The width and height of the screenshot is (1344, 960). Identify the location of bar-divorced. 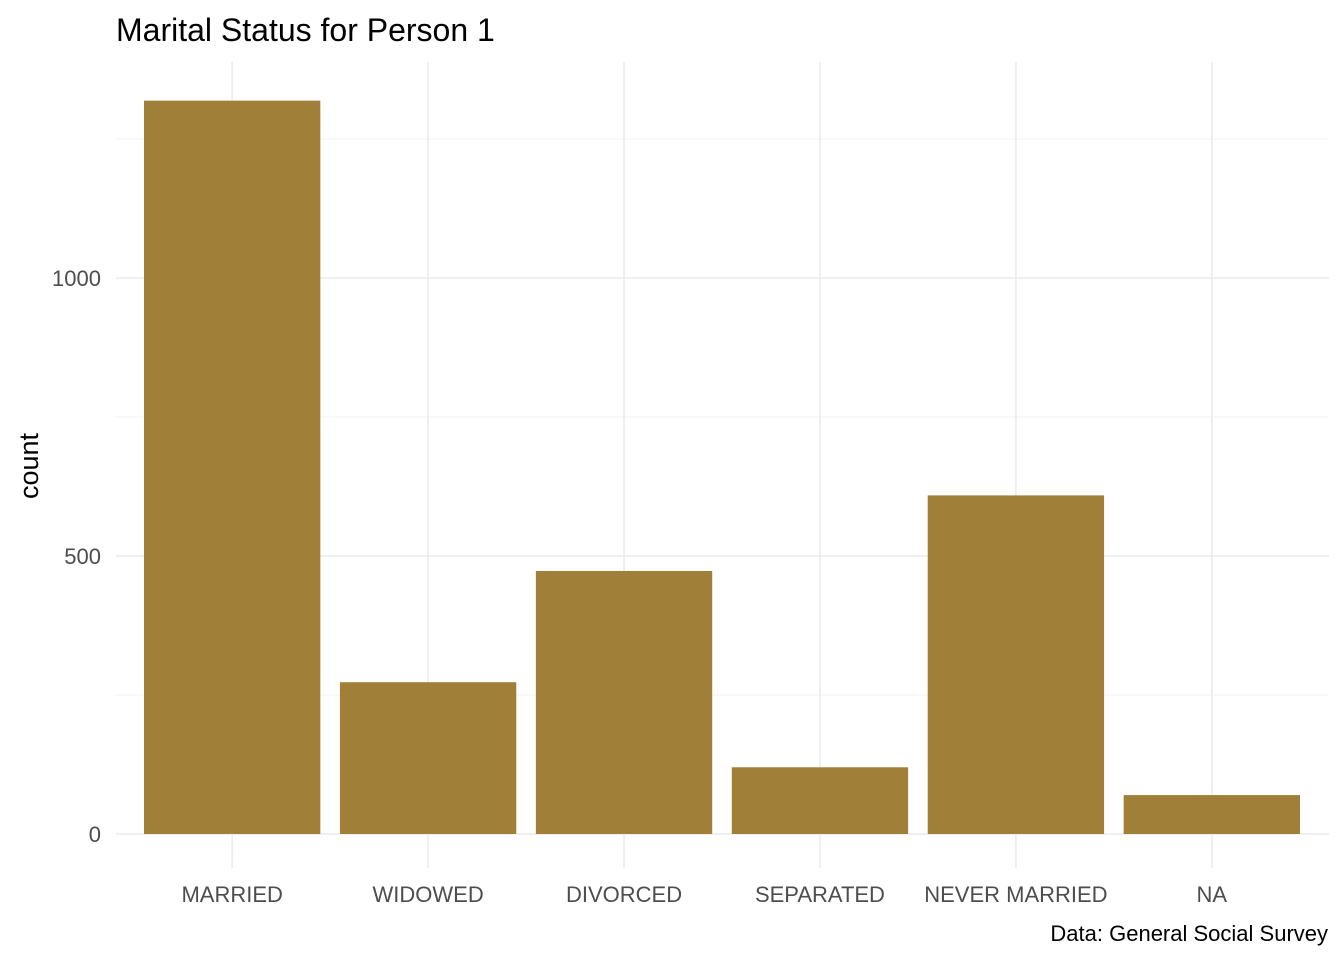
(624, 702).